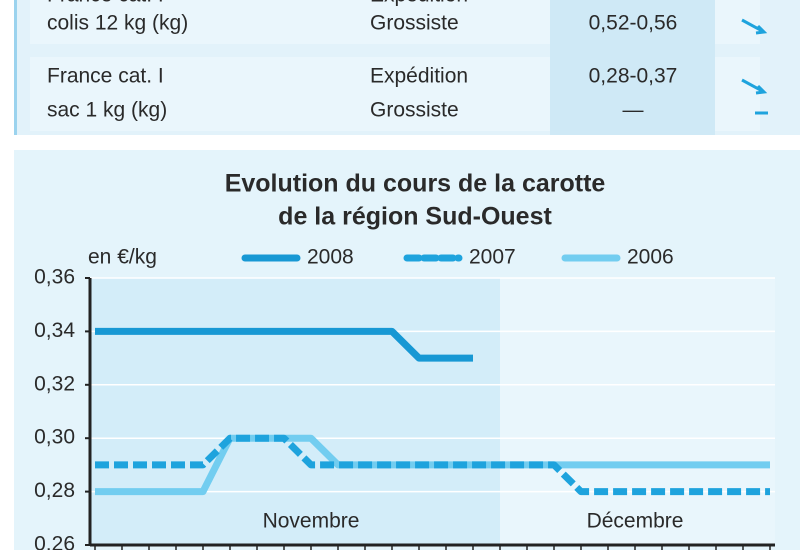 The image size is (800, 555). I want to click on month-label: Décembre, so click(635, 521).